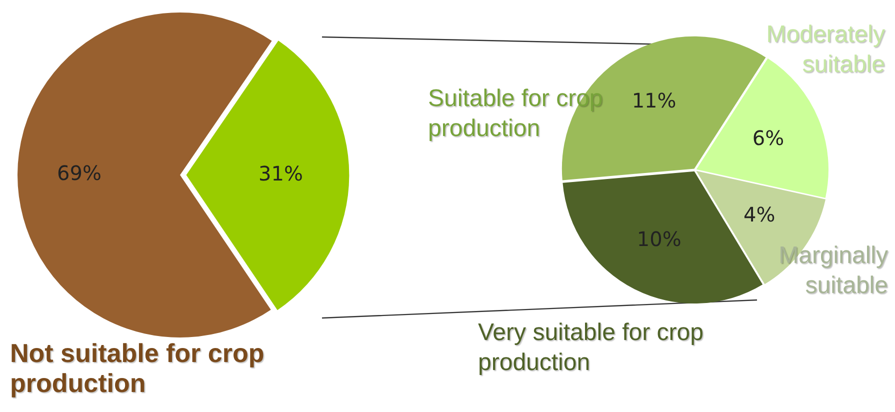 Image resolution: width=895 pixels, height=412 pixels. I want to click on data-label: 4%, so click(759, 214).